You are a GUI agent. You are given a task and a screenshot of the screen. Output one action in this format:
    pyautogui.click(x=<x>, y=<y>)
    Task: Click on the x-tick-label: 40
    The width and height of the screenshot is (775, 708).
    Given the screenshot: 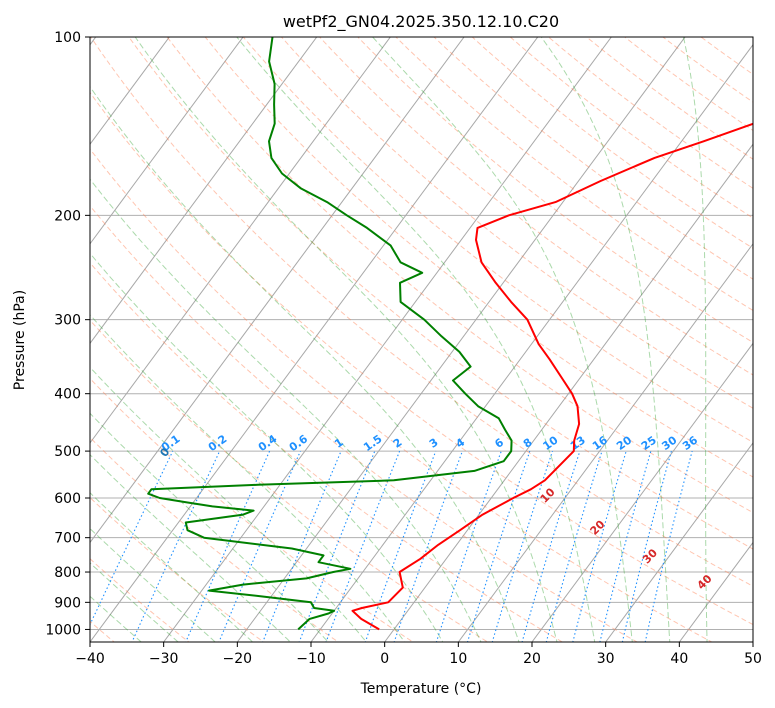 What is the action you would take?
    pyautogui.click(x=679, y=659)
    